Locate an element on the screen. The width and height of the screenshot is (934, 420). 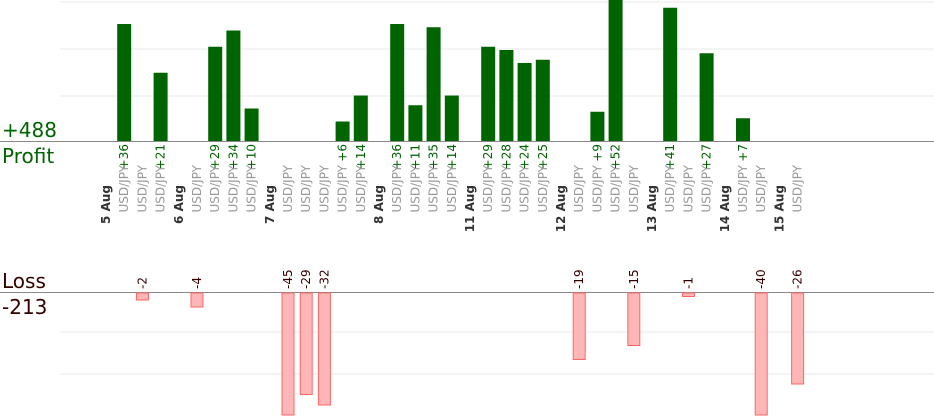
date-label: 15 Aug is located at coordinates (779, 208).